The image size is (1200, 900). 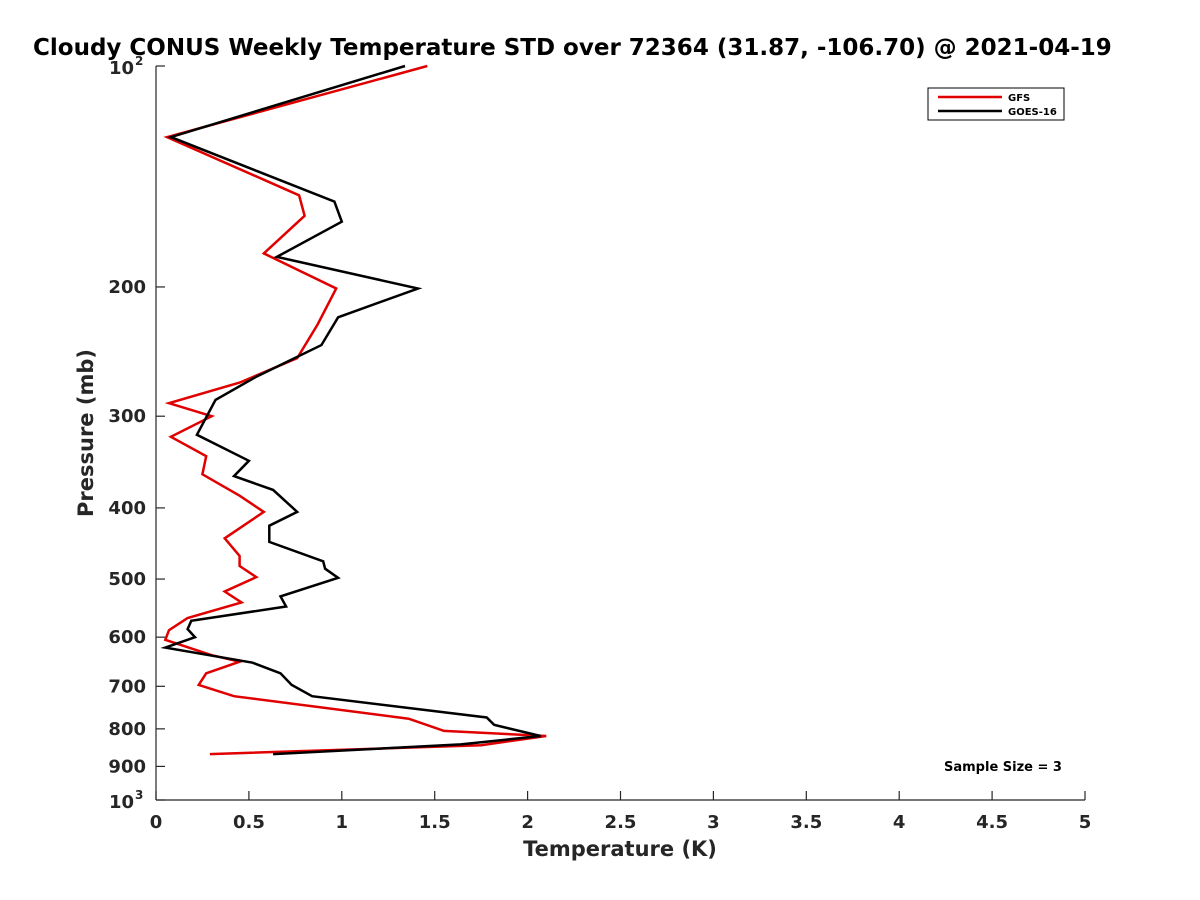 What do you see at coordinates (139, 795) in the screenshot?
I see `y-tick-exponent: 3` at bounding box center [139, 795].